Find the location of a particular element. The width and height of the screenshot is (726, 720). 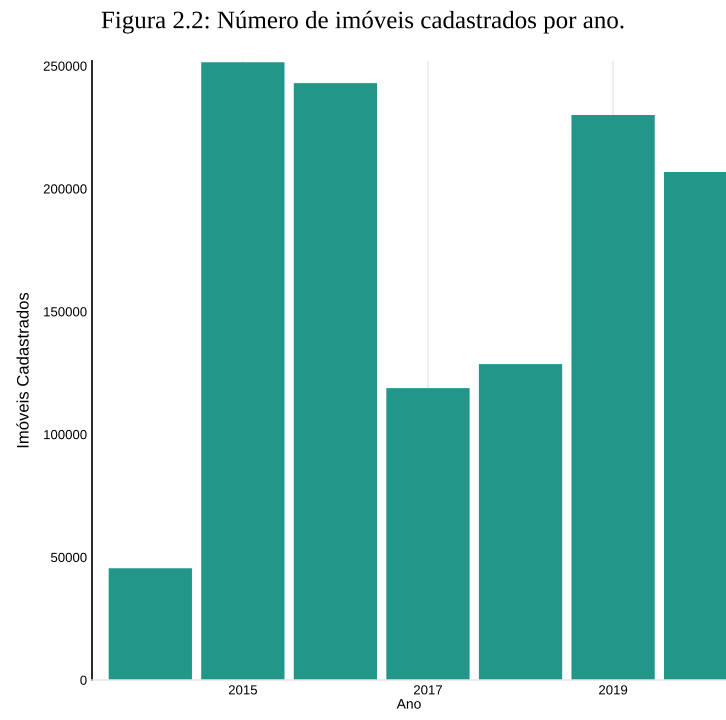

x-tick-label: 2019 is located at coordinates (613, 690).